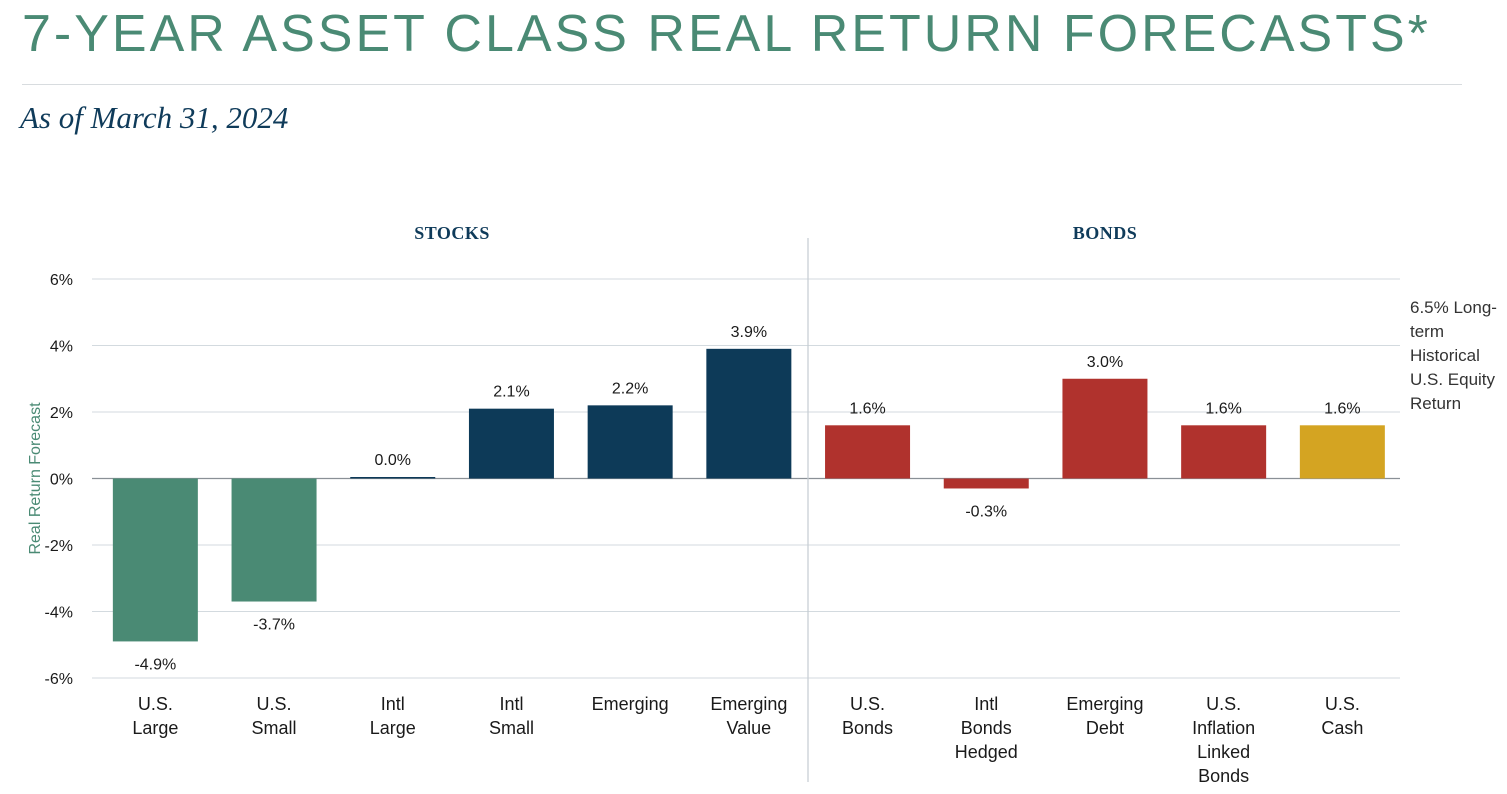  Describe the element at coordinates (1342, 728) in the screenshot. I see `category-label: Cash` at that location.